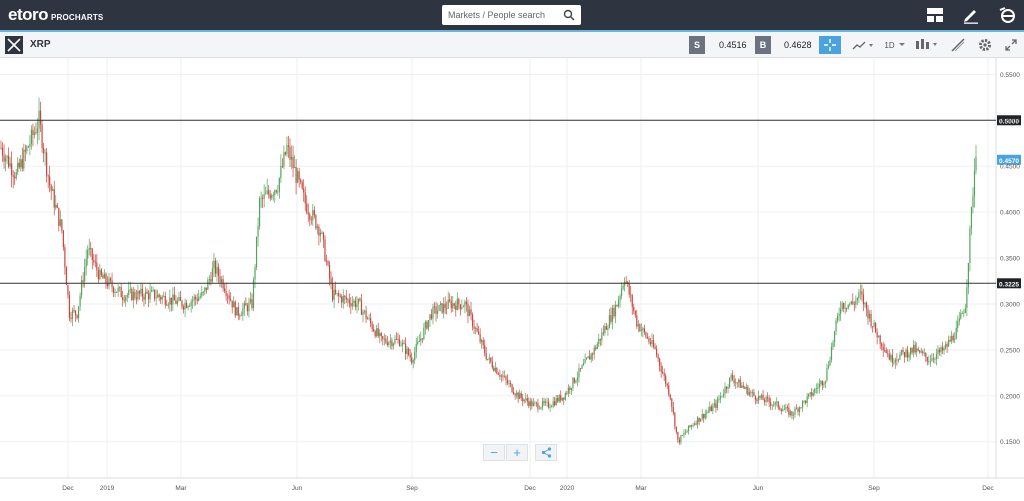 The width and height of the screenshot is (1024, 501). I want to click on timeframe-button: 1D, so click(895, 45).